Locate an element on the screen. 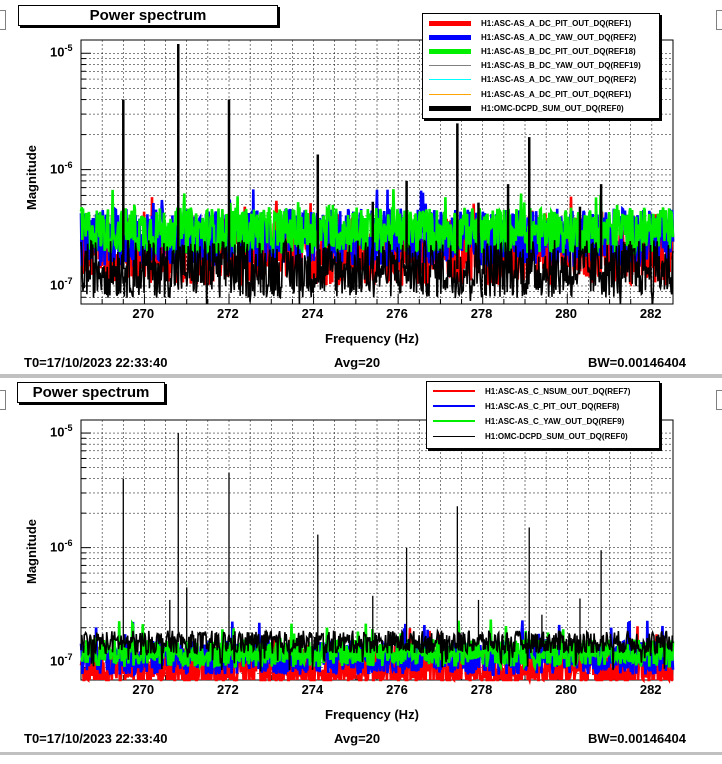 The image size is (722, 764). legend-label: H1:ASC-AS_C_YAW_OUT_DQ(REF9) is located at coordinates (555, 421).